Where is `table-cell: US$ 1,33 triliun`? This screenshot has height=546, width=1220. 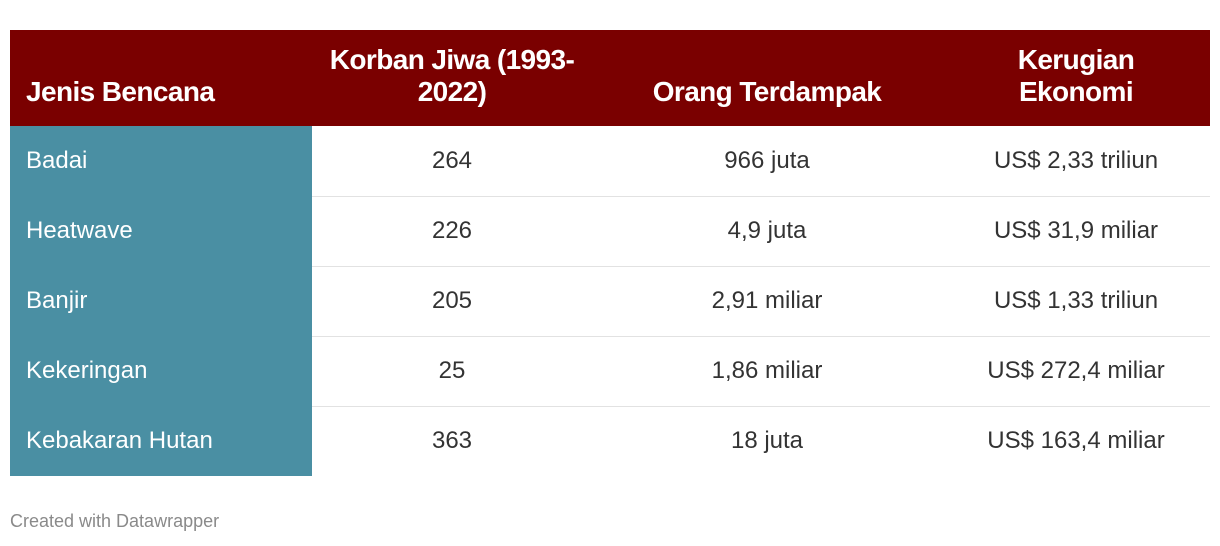
table-cell: US$ 1,33 triliun is located at coordinates (1076, 300).